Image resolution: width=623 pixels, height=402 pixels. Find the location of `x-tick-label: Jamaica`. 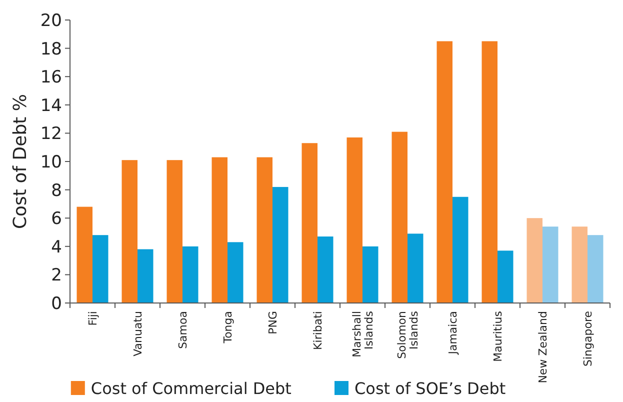

x-tick-label: Jamaica is located at coordinates (453, 333).